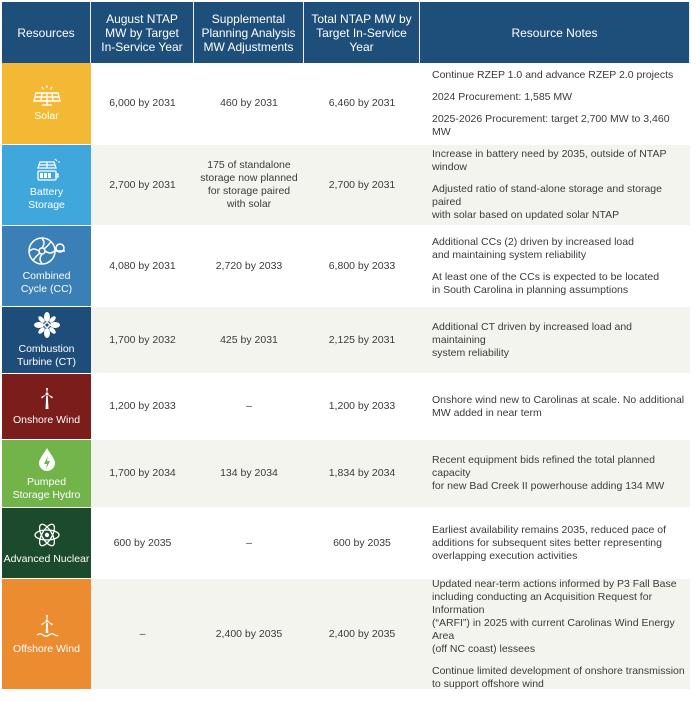 This screenshot has width=700, height=701. Describe the element at coordinates (47, 172) in the screenshot. I see `battery-solar-icon` at that location.